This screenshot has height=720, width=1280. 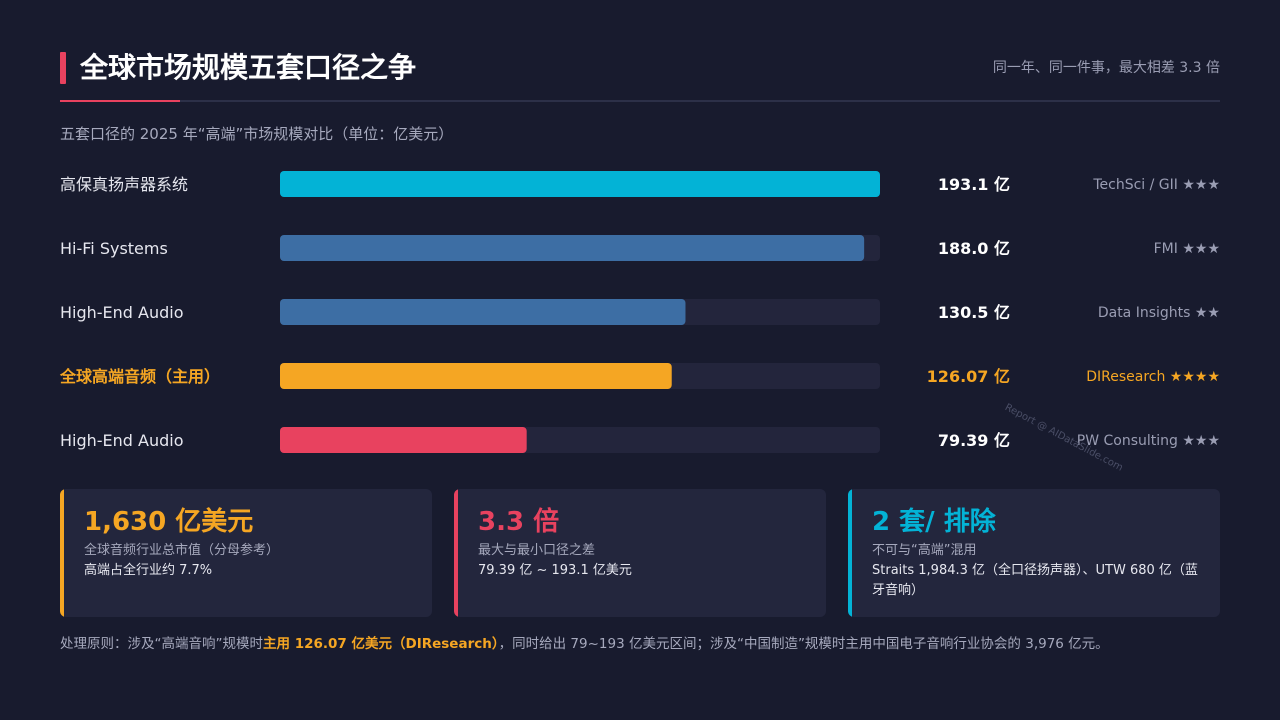 I want to click on source-label: PW Consulting ★★★, so click(x=1148, y=441).